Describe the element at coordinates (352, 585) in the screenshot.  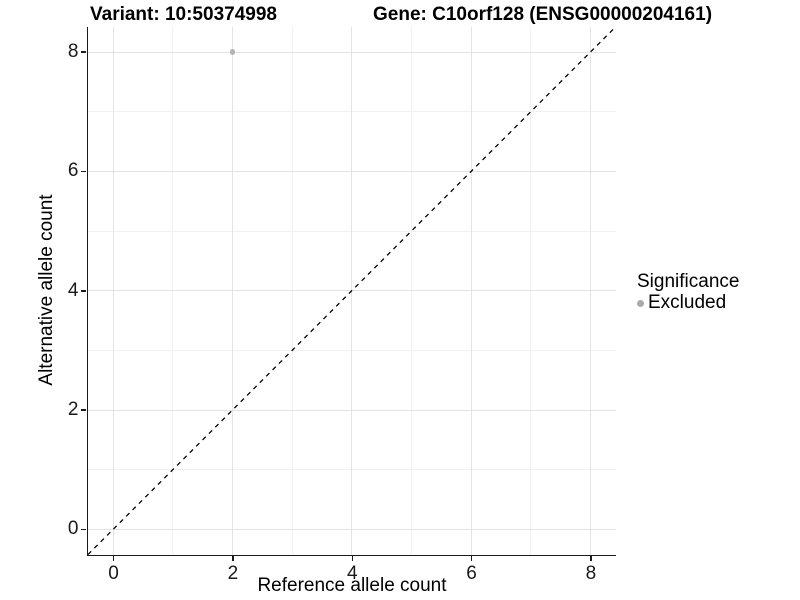
I see `x-axis-title: Reference allele count` at that location.